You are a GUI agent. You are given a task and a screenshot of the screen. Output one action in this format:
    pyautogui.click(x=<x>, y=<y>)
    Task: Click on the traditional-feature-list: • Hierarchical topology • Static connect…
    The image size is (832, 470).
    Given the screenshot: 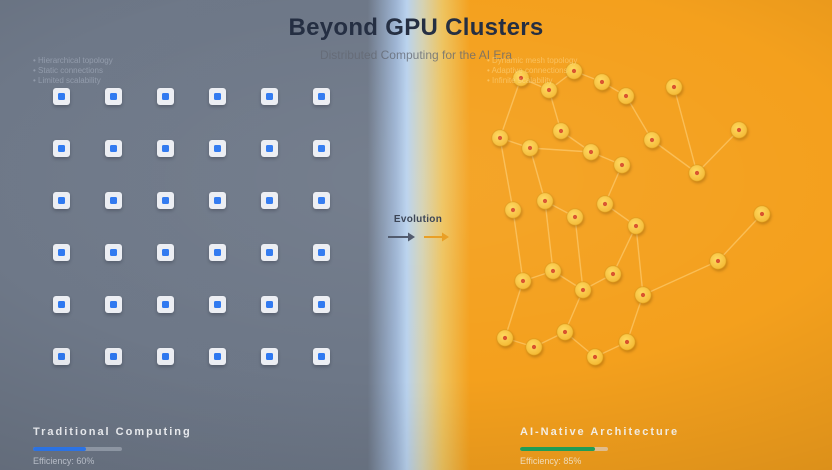 What is the action you would take?
    pyautogui.click(x=73, y=71)
    